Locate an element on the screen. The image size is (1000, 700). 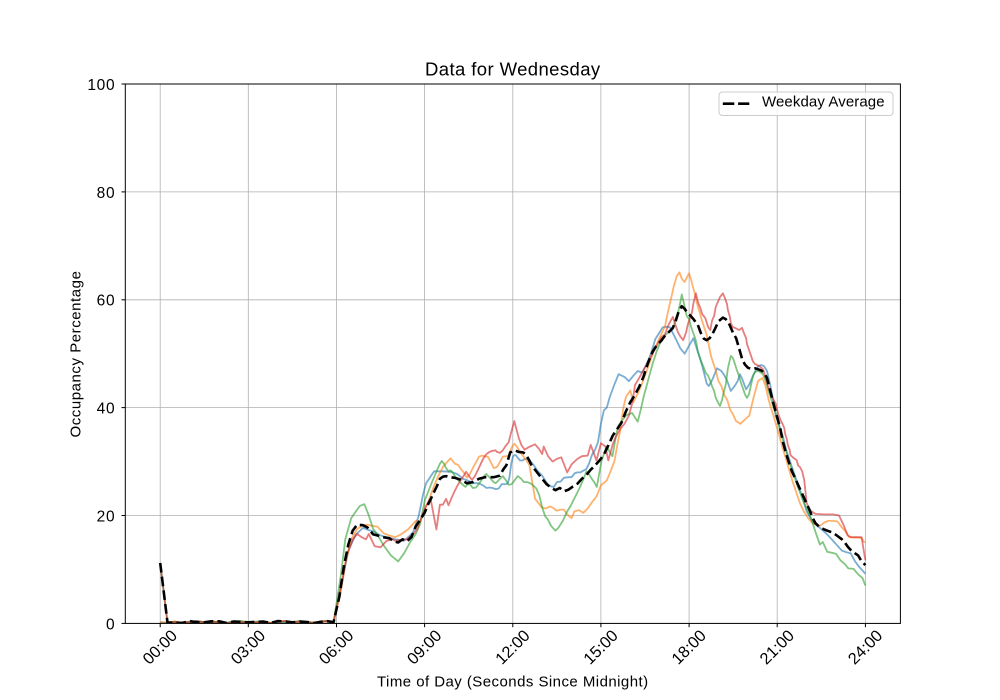
svg-text: 60 is located at coordinates (106, 301).